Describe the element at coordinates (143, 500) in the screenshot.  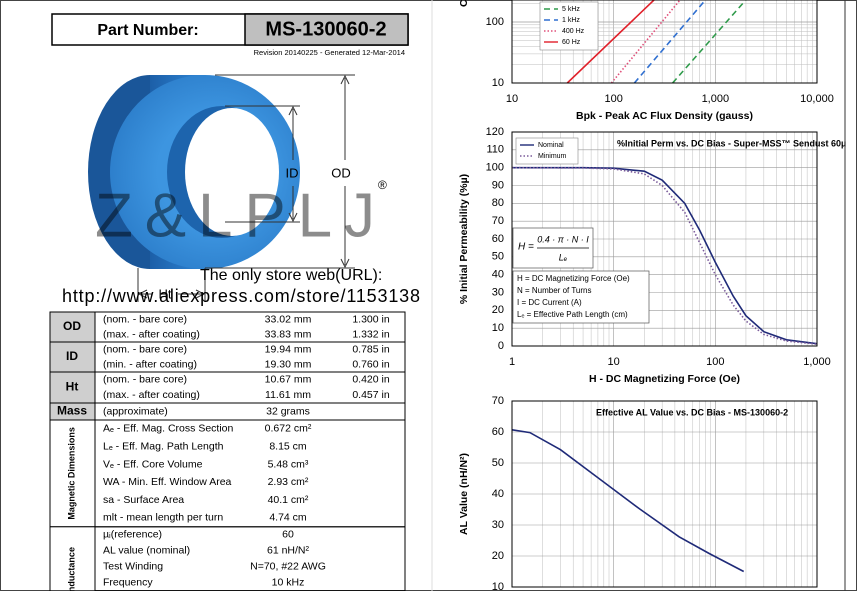
I see `row-description: sa - Surface Area` at that location.